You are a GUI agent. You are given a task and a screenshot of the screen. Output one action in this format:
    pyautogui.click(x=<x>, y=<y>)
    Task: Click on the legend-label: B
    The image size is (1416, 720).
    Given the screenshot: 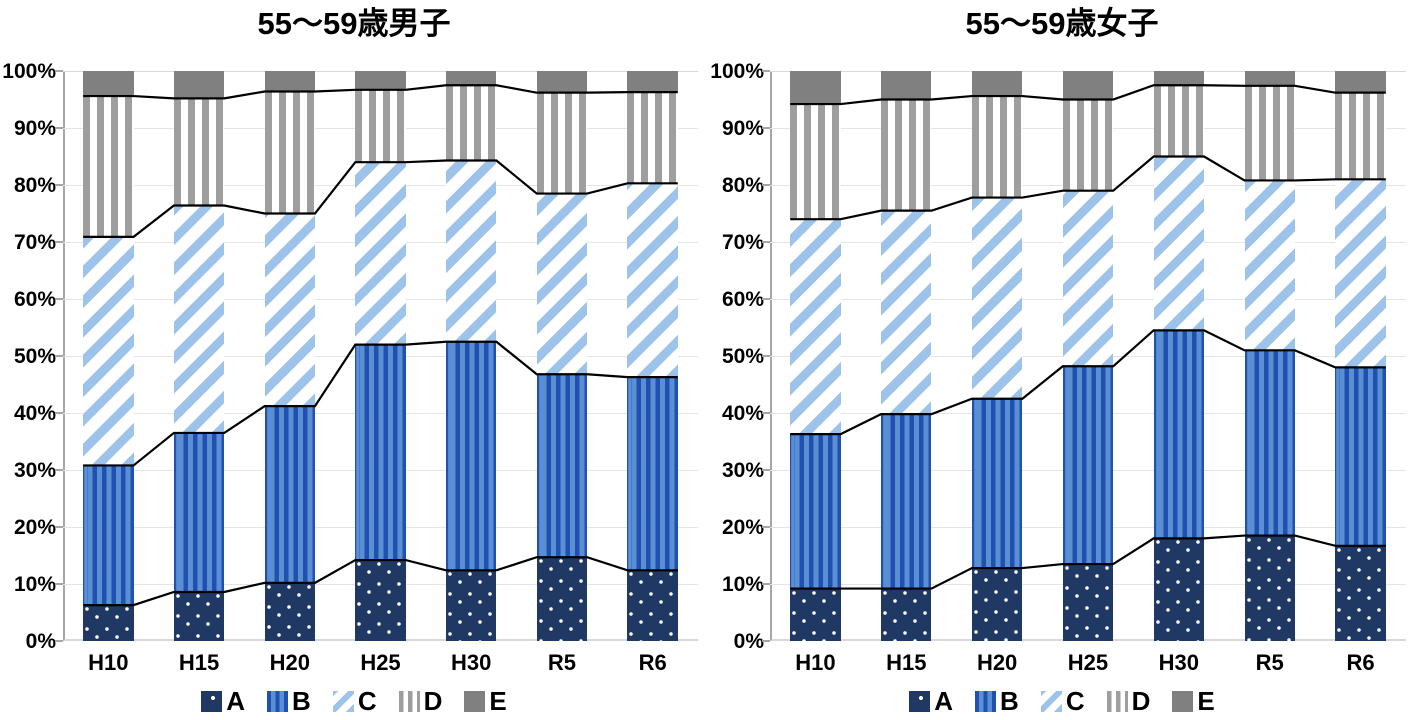 What is the action you would take?
    pyautogui.click(x=301, y=701)
    